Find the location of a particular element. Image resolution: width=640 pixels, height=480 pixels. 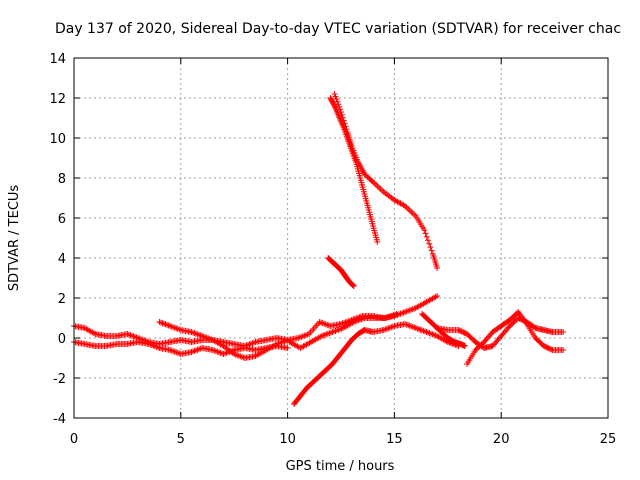

x-tick-label: 0 is located at coordinates (74, 439).